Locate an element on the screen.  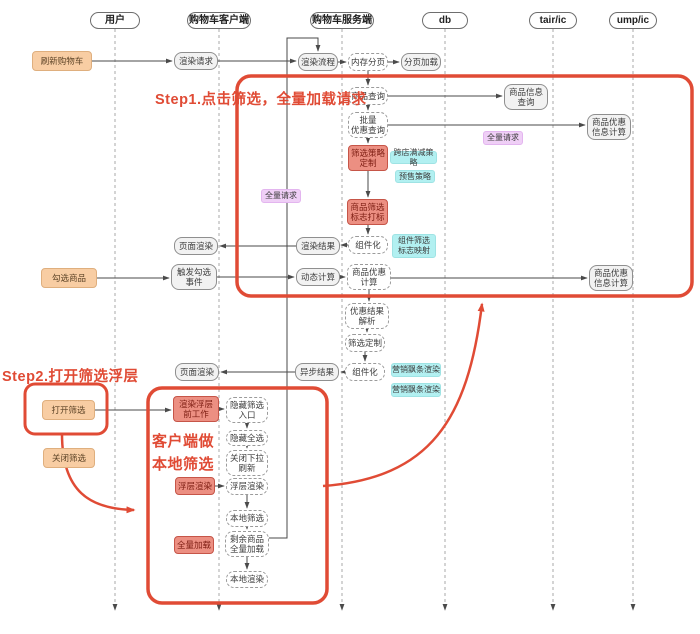
node-product-discount-info-calc-2: 商品优惠 信息计算 is located at coordinates (611, 278).